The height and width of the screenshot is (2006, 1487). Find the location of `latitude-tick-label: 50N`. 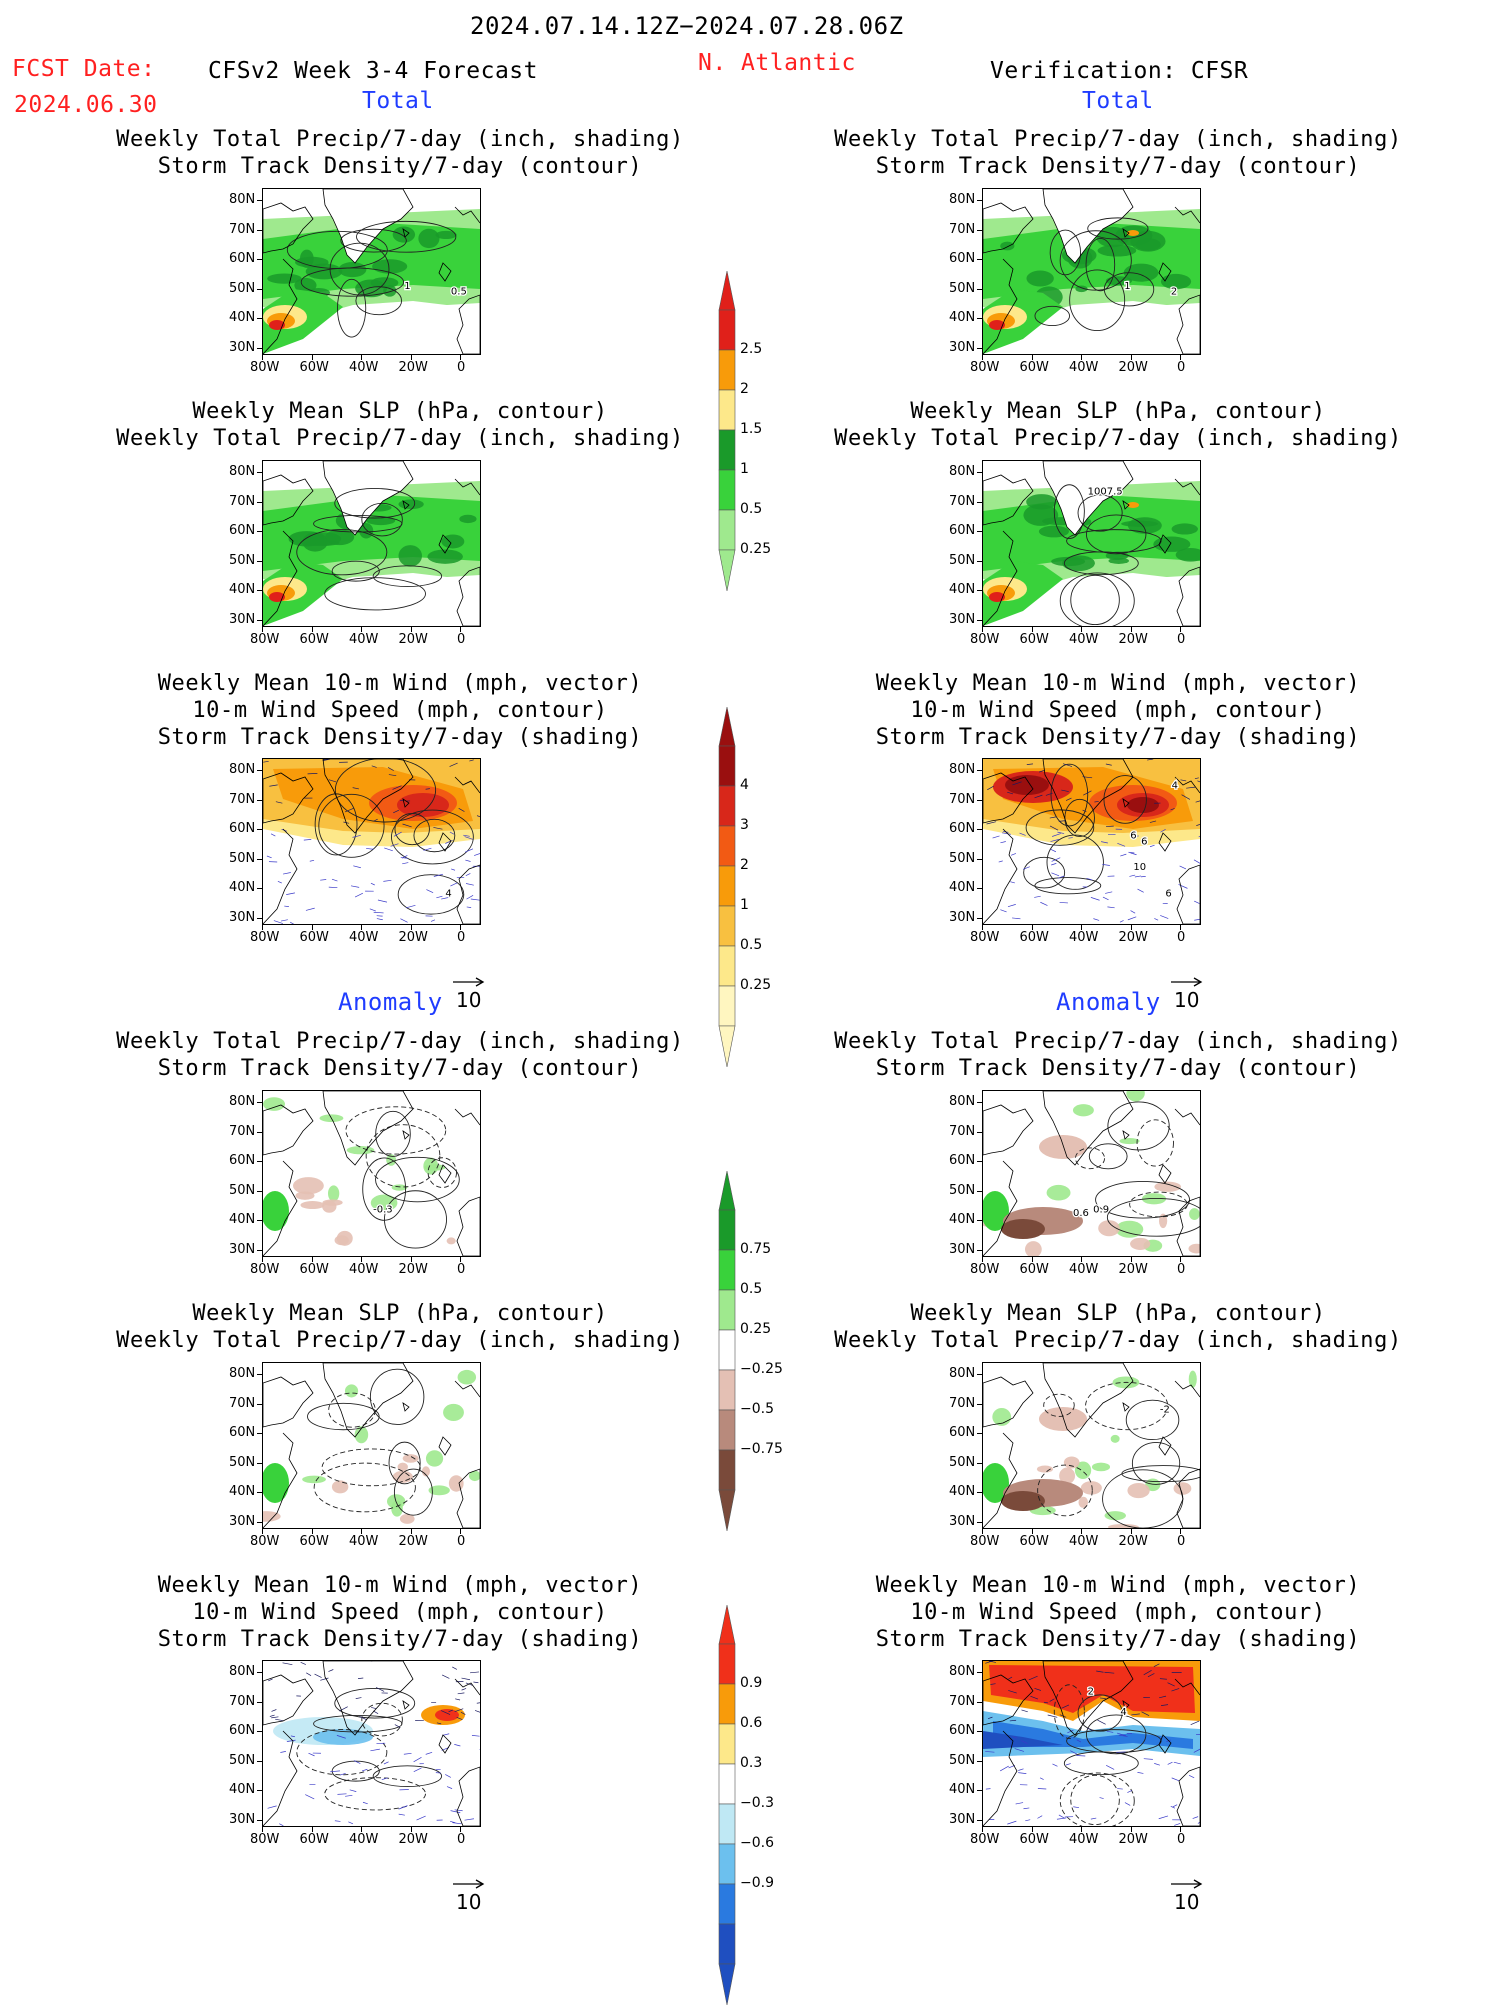

latitude-tick-label: 50N is located at coordinates (242, 1462).